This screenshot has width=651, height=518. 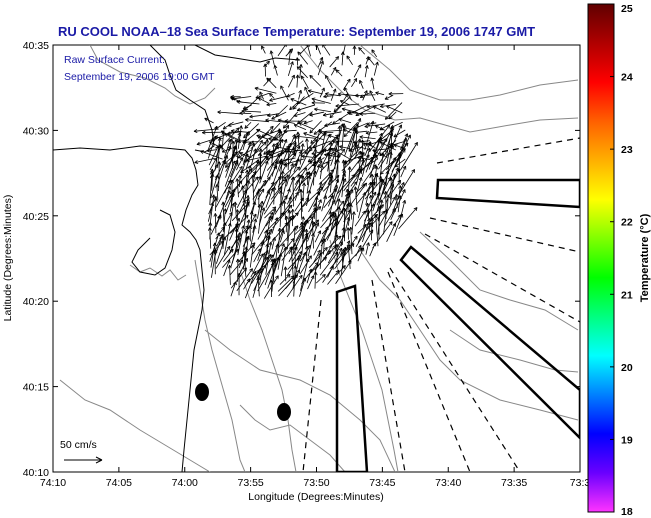 I want to click on y-tick-label: 40:35, so click(x=36, y=46).